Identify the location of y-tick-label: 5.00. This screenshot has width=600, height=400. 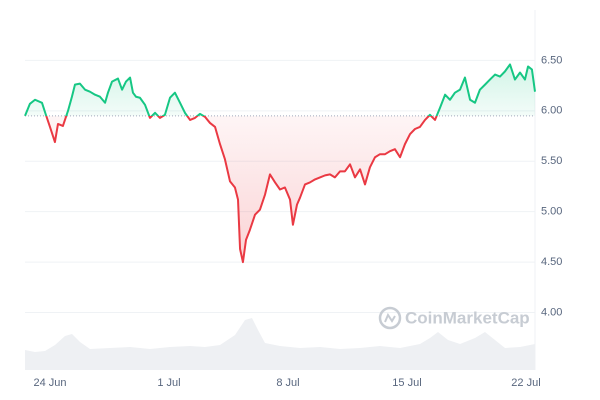
(551, 212).